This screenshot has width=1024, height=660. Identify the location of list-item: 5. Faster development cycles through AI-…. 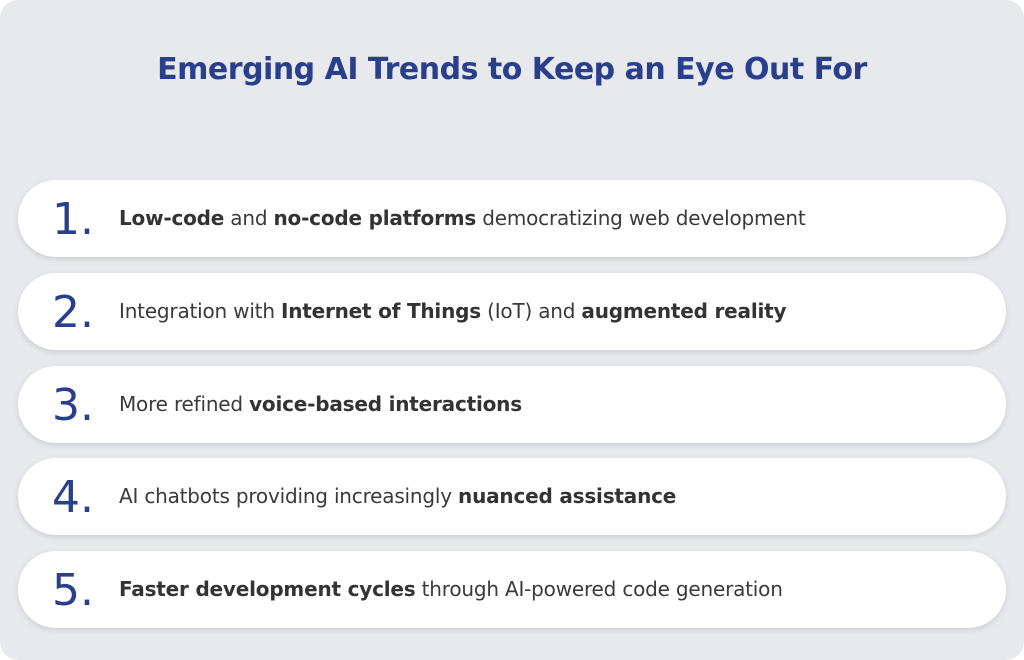
(512, 589).